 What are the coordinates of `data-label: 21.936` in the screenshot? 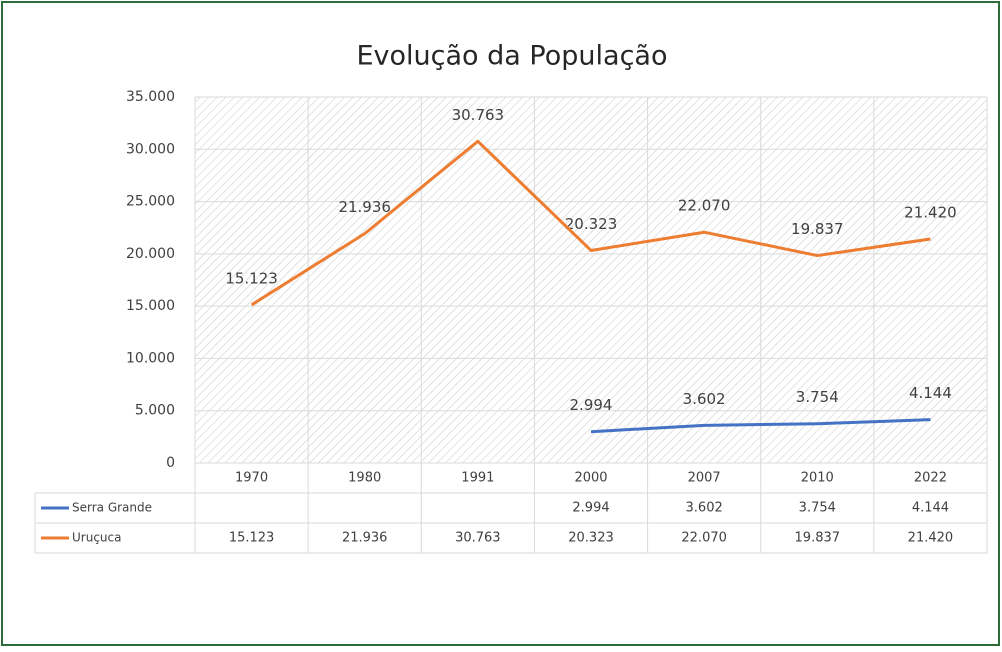 It's located at (364, 207).